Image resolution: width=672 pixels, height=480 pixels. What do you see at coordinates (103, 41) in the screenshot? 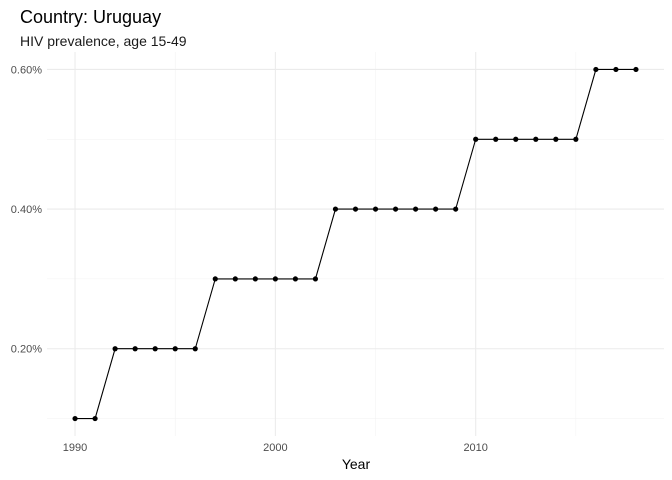
I see `chart-subtitle: HIV prevalence, age 15-49` at bounding box center [103, 41].